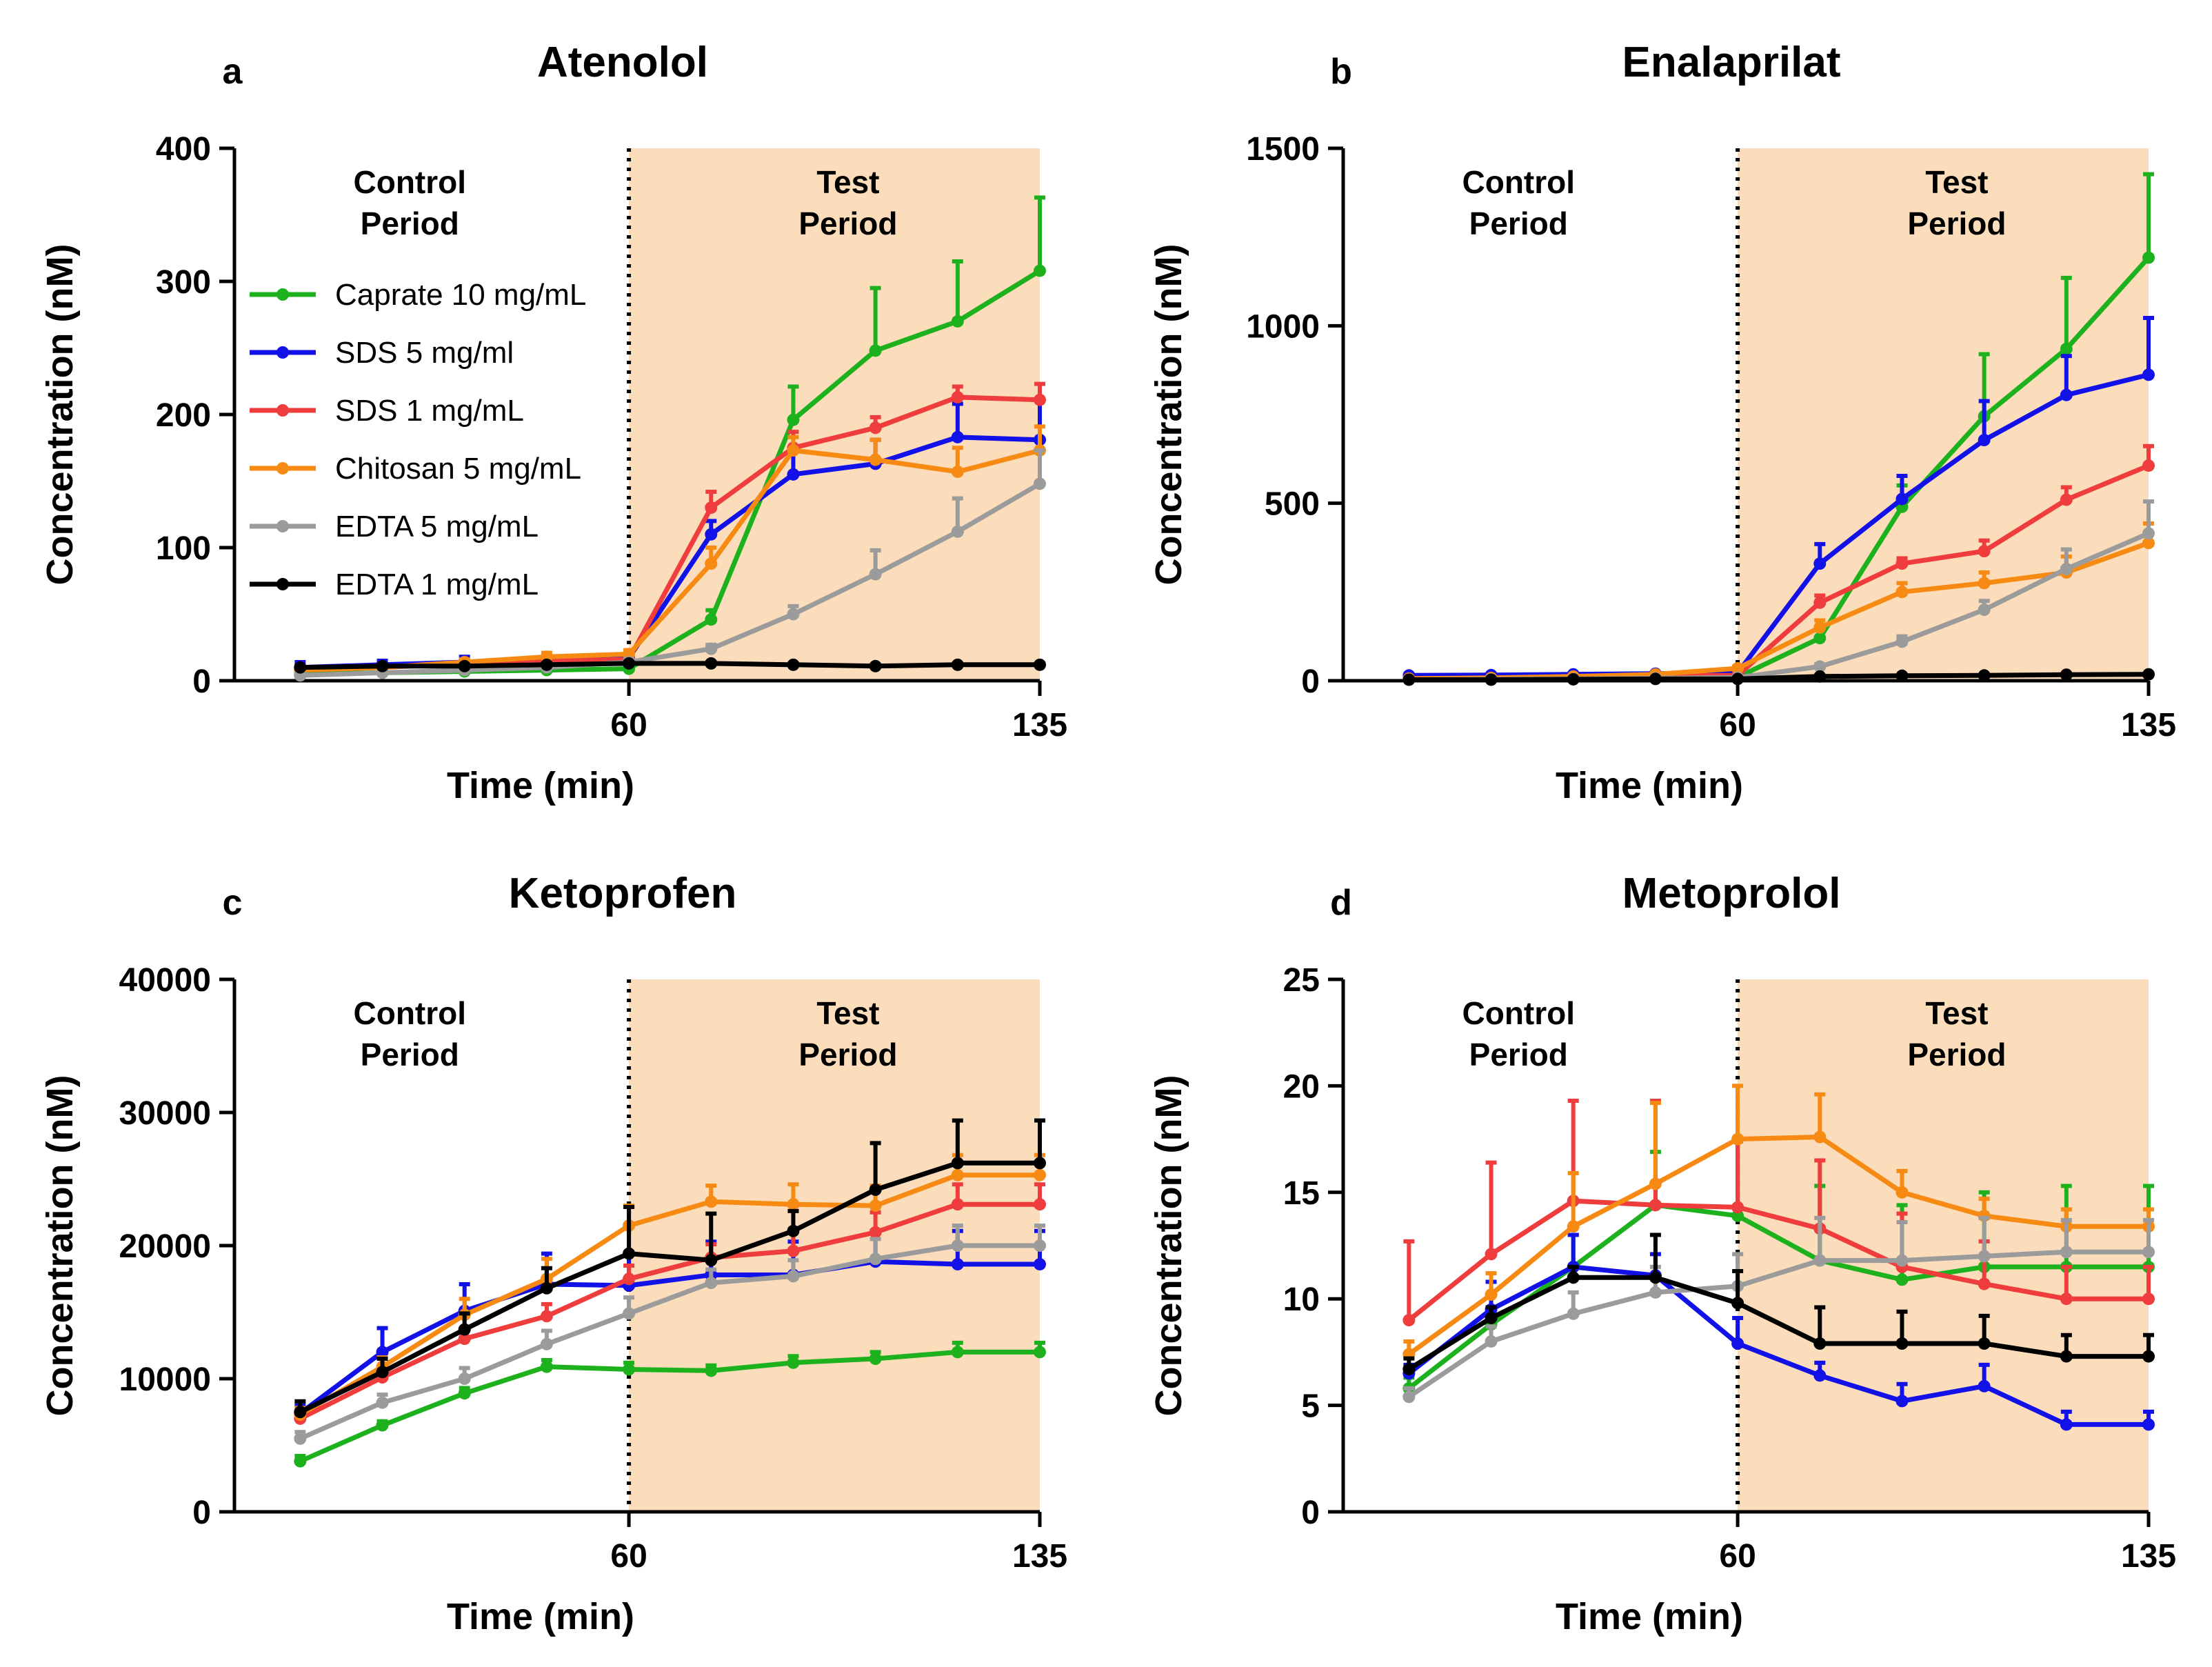 Image resolution: width=2212 pixels, height=1667 pixels. I want to click on legend-label: SDS 1 mg/mL, so click(430, 411).